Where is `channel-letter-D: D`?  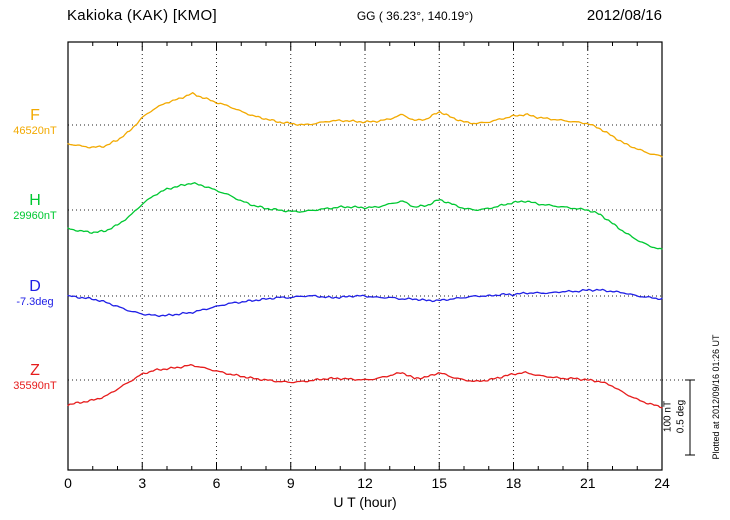 channel-letter-D: D is located at coordinates (35, 286).